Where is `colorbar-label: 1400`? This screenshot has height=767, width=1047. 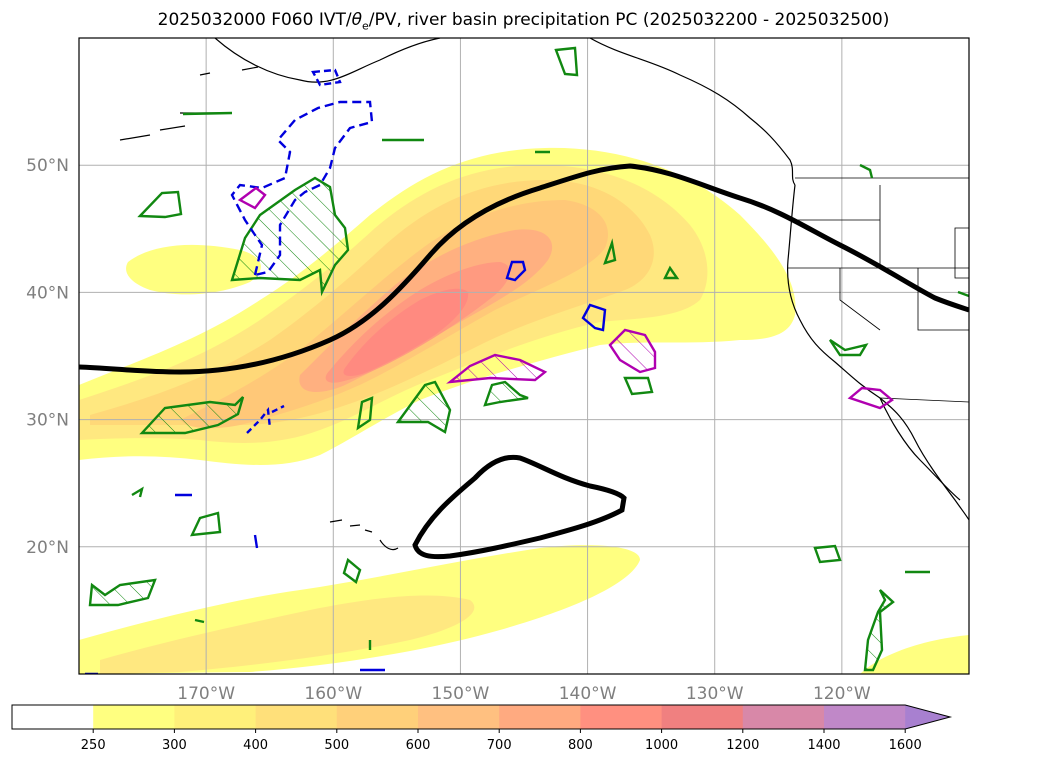 colorbar-label: 1400 is located at coordinates (823, 745).